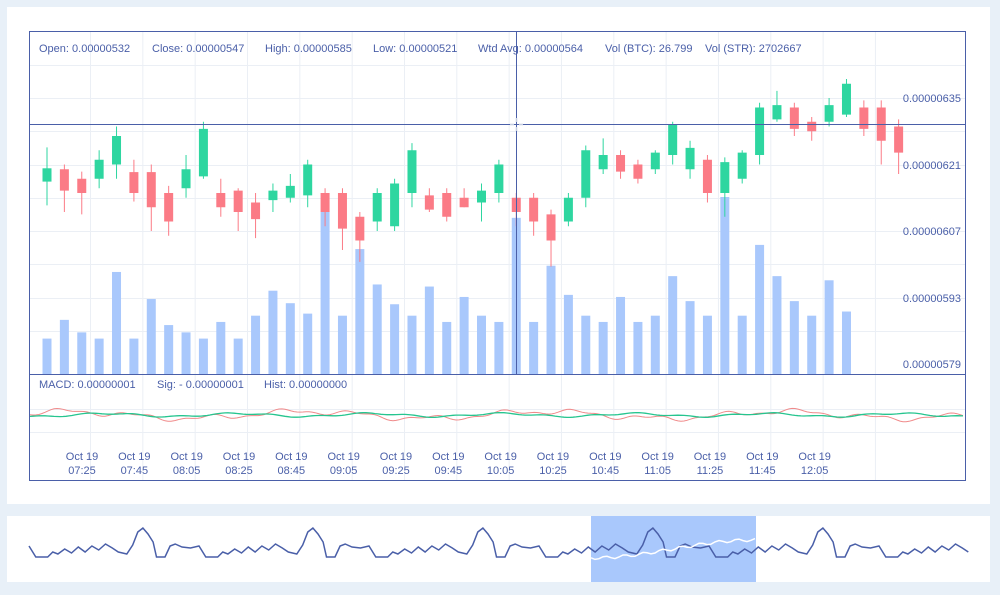  I want to click on navigator-panel, so click(498, 549).